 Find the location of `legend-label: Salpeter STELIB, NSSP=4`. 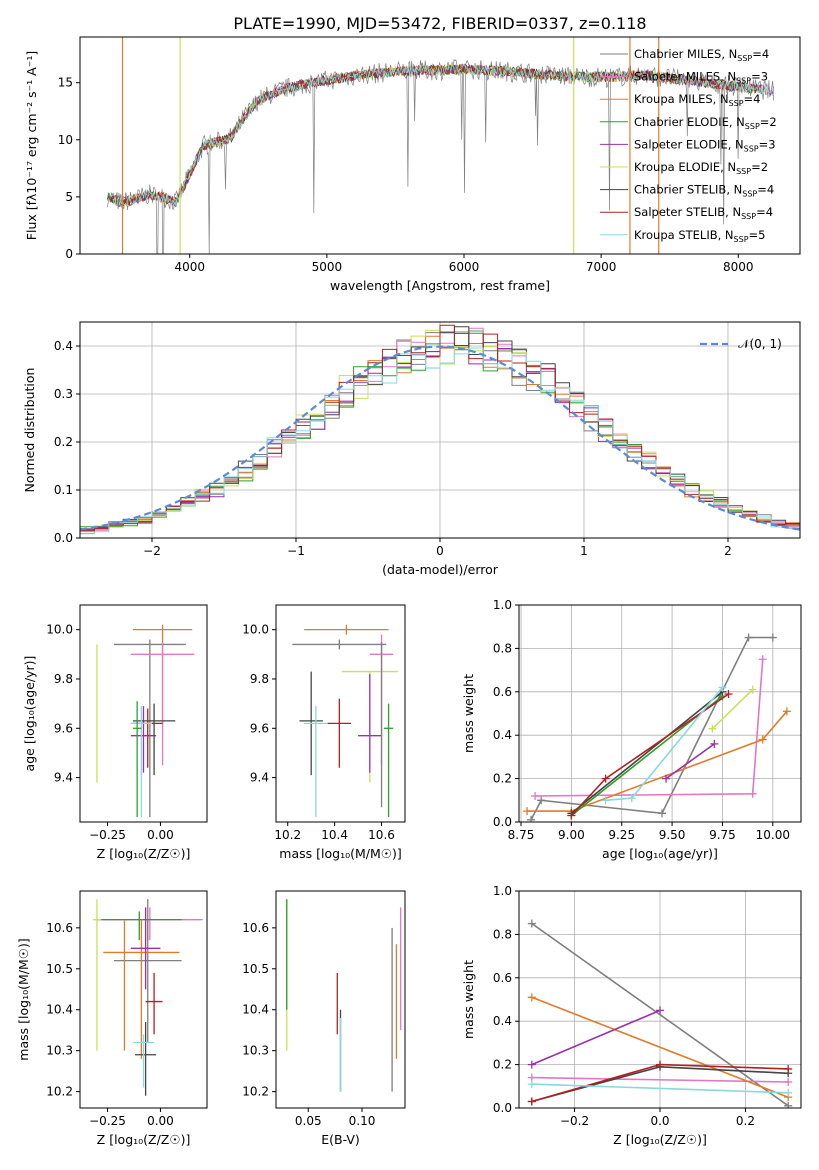

legend-label: Salpeter STELIB, NSSP=4 is located at coordinates (703, 213).